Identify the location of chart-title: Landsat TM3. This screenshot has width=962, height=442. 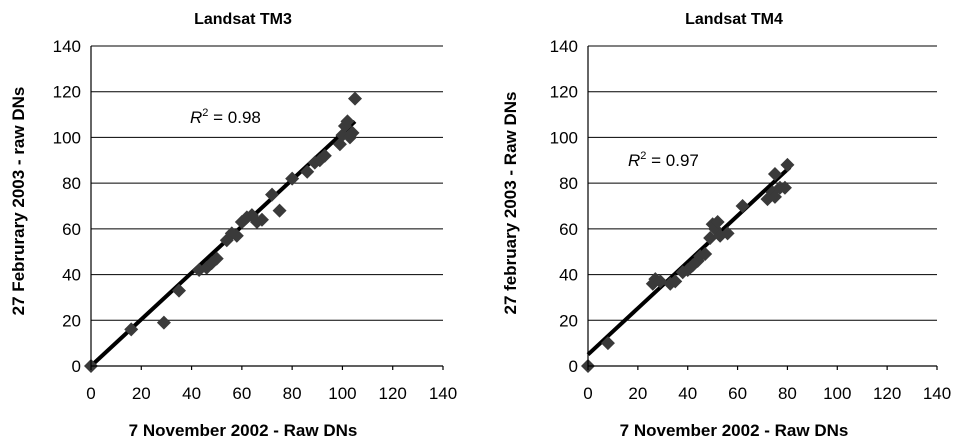
(243, 19).